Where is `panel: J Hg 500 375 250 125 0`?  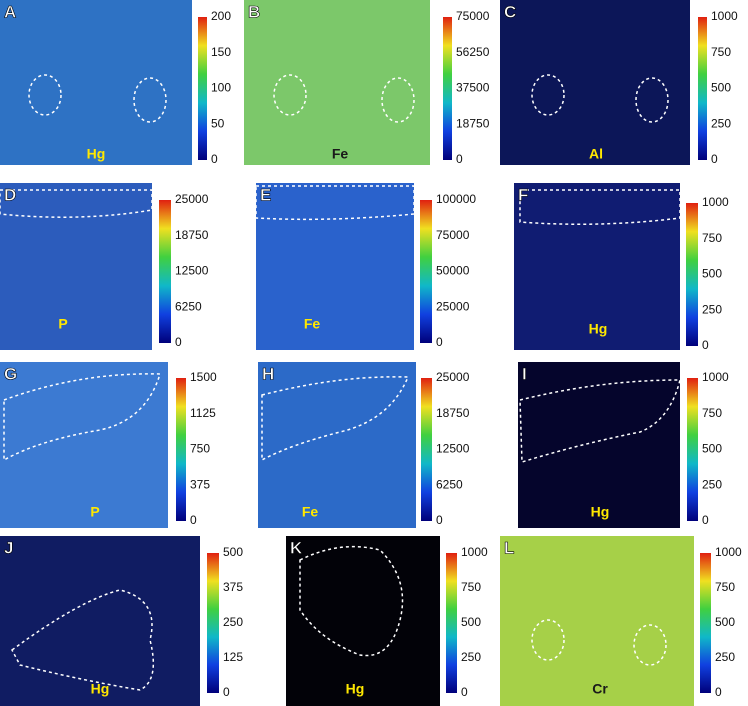 panel: J Hg 500 375 250 125 0 is located at coordinates (121, 621).